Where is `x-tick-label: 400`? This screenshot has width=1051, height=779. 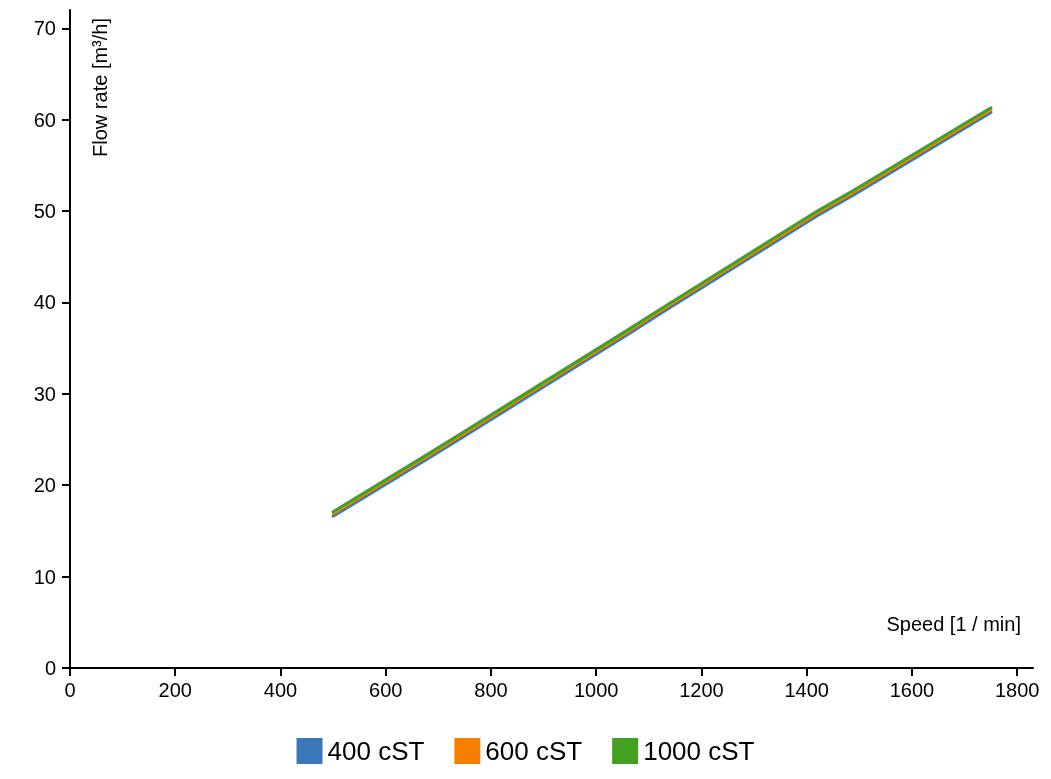 x-tick-label: 400 is located at coordinates (280, 690).